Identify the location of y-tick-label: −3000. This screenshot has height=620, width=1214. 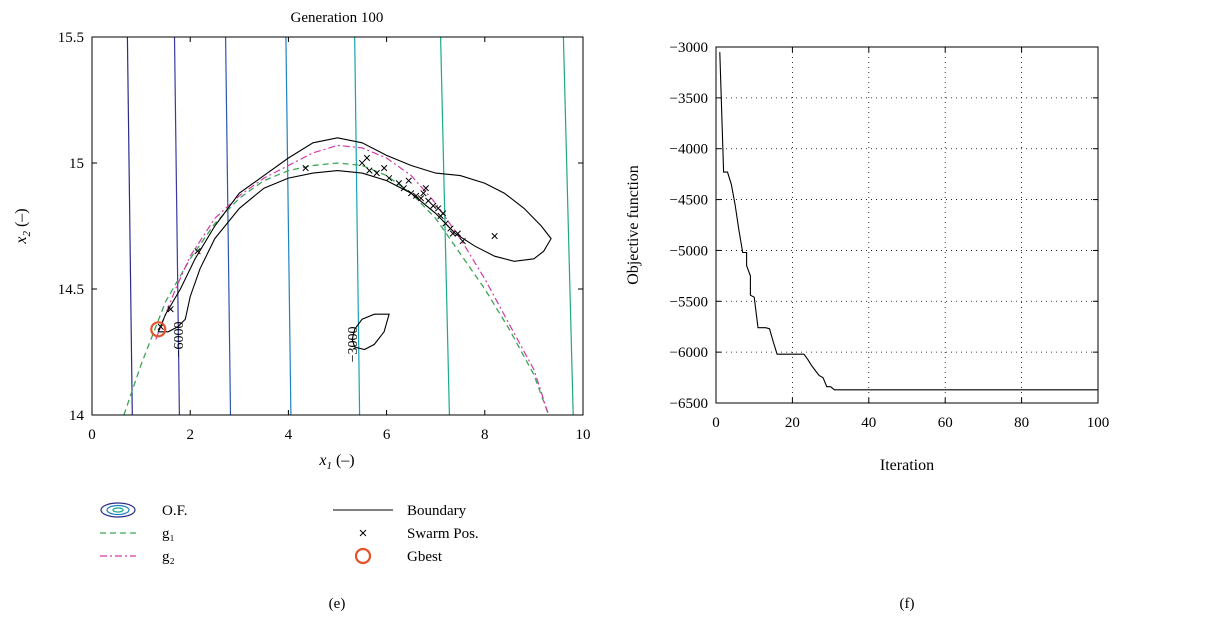
(689, 48).